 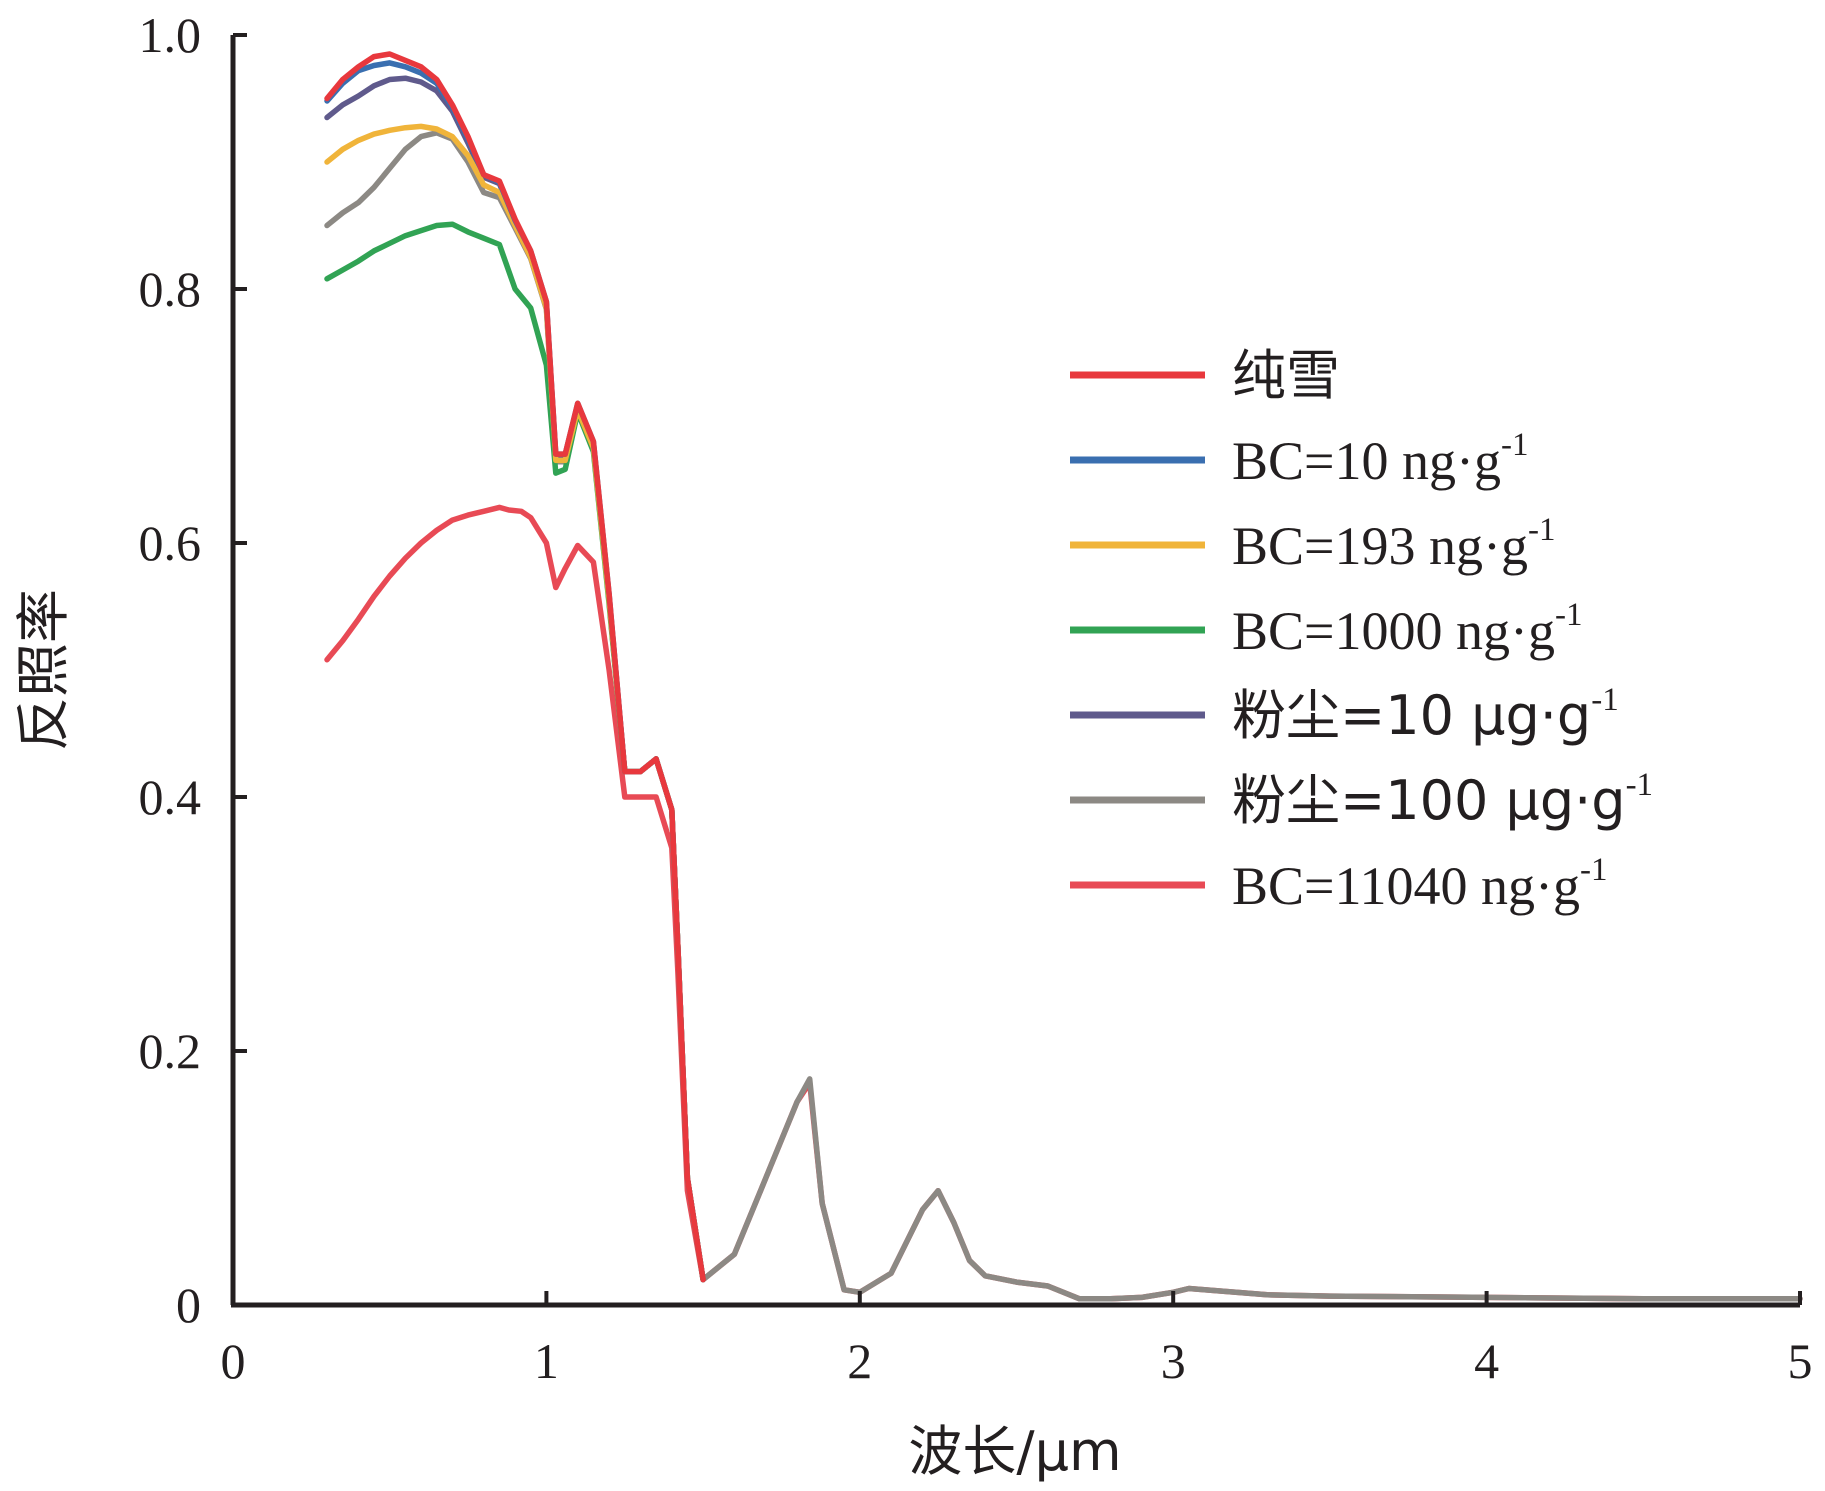 I want to click on x-axis-title: 波长/μm, so click(x=1014, y=1451).